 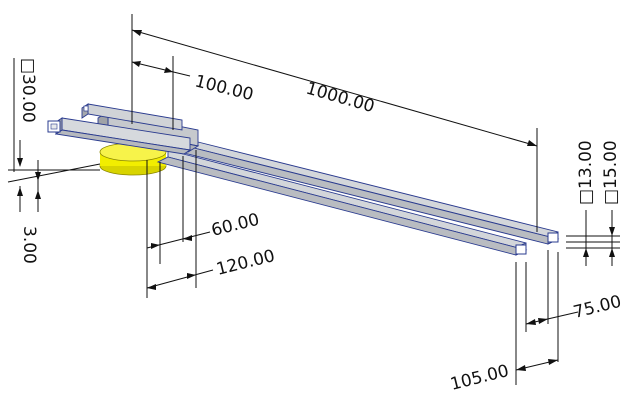 What do you see at coordinates (29, 245) in the screenshot?
I see `dim-thickness-3-label: 3.00` at bounding box center [29, 245].